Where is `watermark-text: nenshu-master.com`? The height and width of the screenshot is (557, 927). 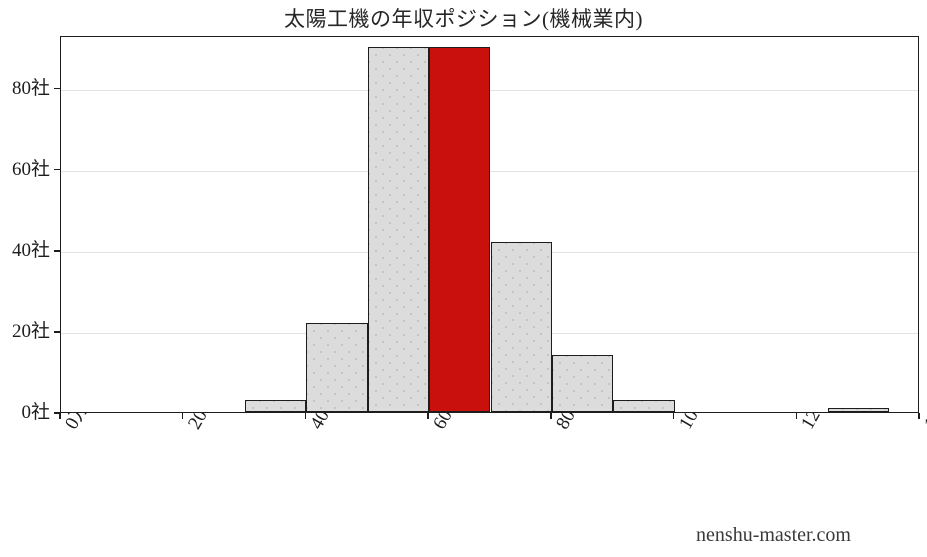
watermark-text: nenshu-master.com is located at coordinates (773, 535).